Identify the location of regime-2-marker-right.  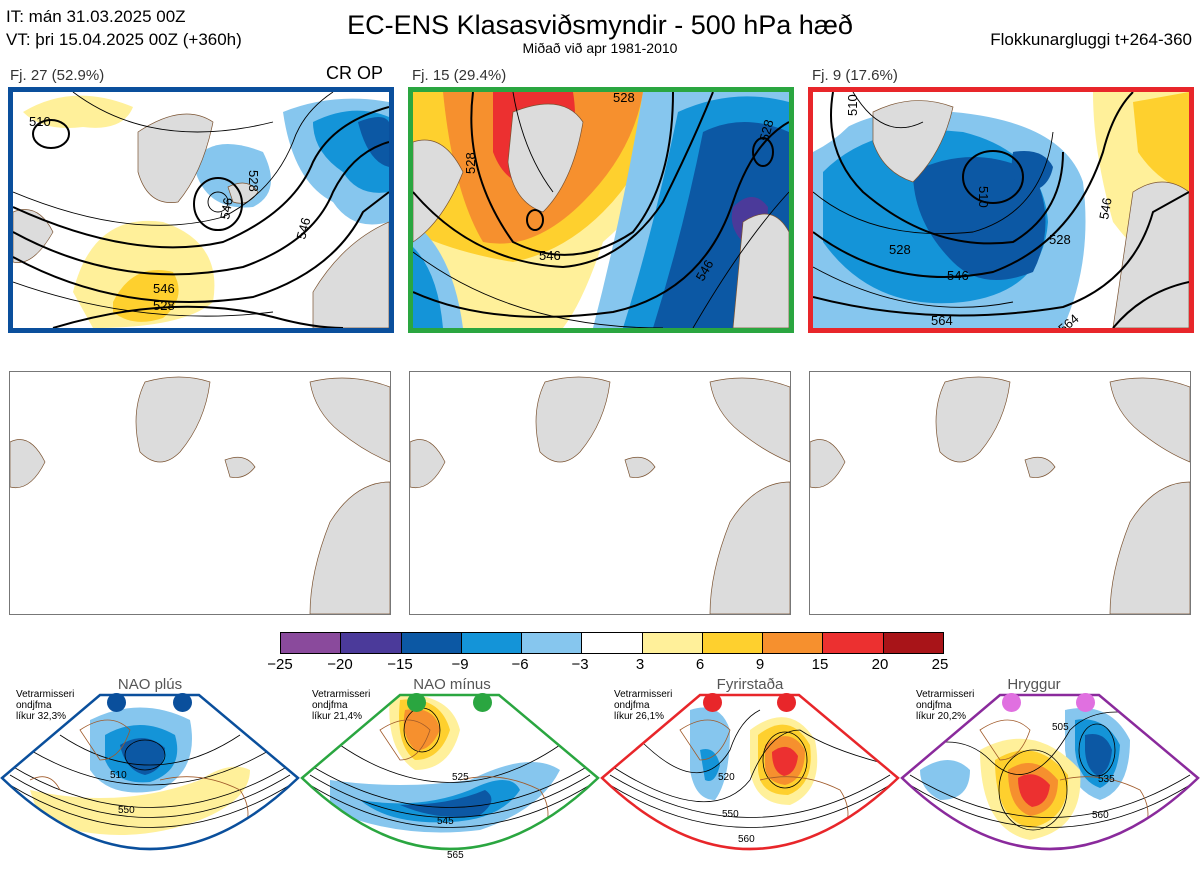
(482, 702).